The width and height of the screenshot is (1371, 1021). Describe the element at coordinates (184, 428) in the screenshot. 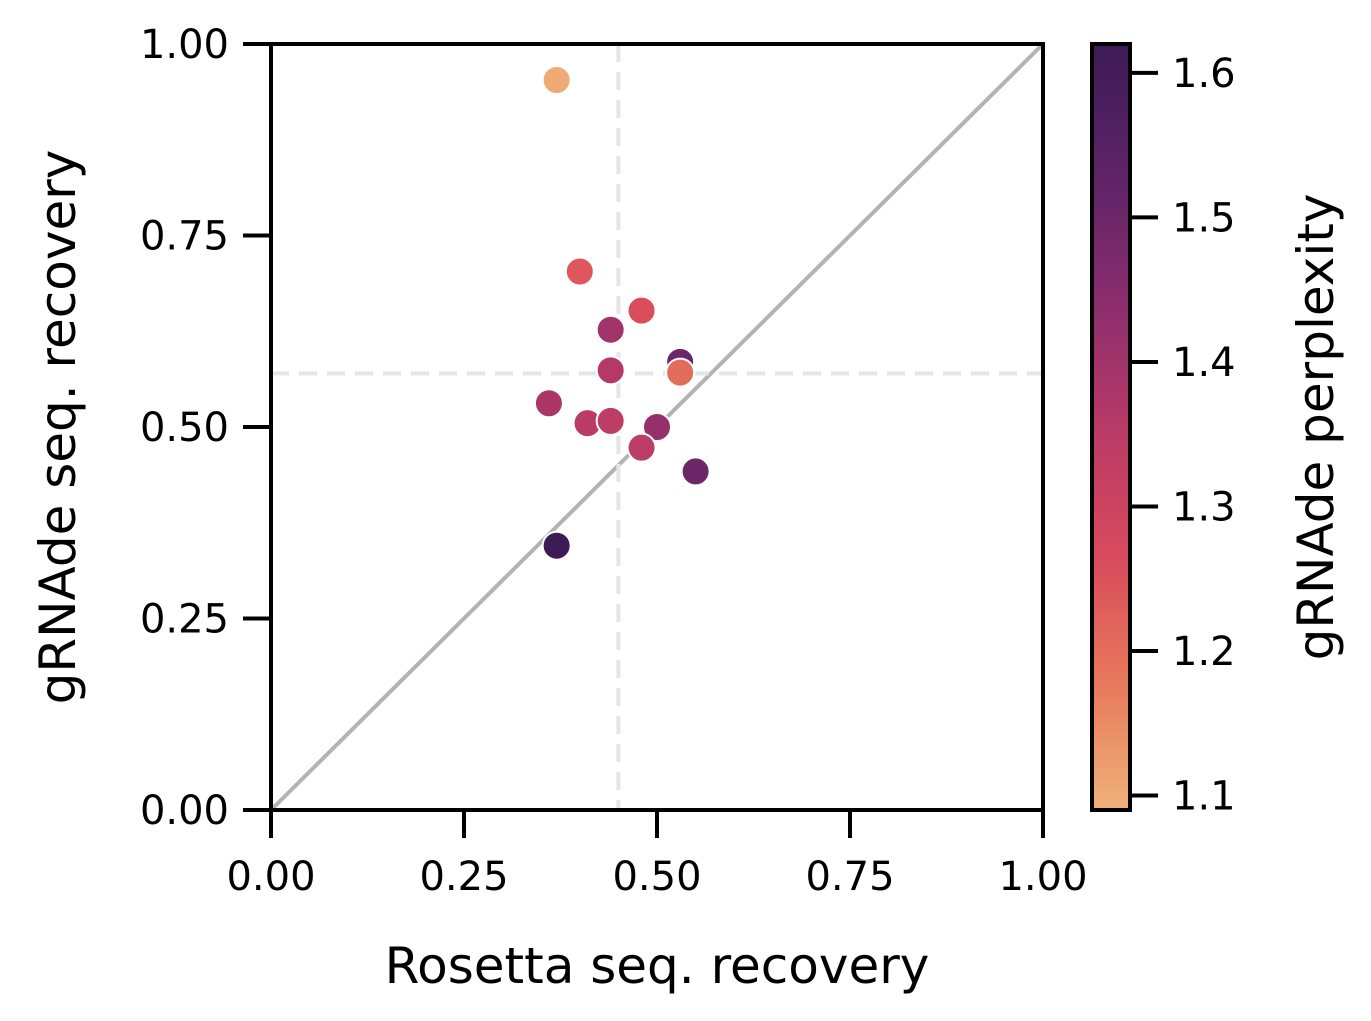

I see `y-tick-label: 0.50` at that location.